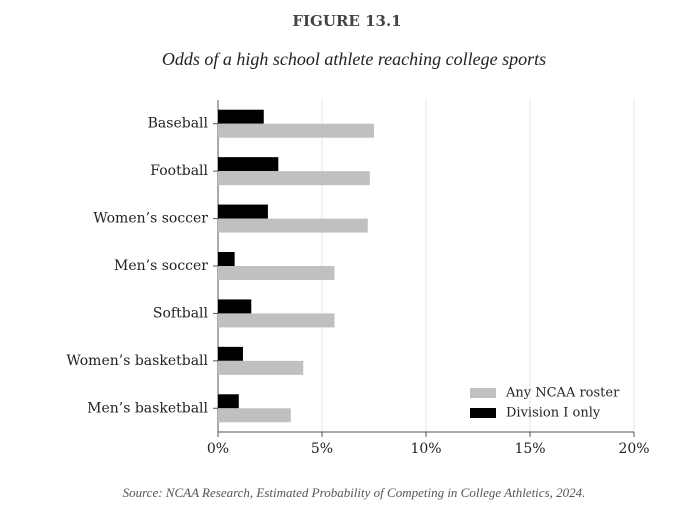 This screenshot has height=520, width=694. What do you see at coordinates (137, 361) in the screenshot?
I see `y-tick-label: Women’s basketball` at bounding box center [137, 361].